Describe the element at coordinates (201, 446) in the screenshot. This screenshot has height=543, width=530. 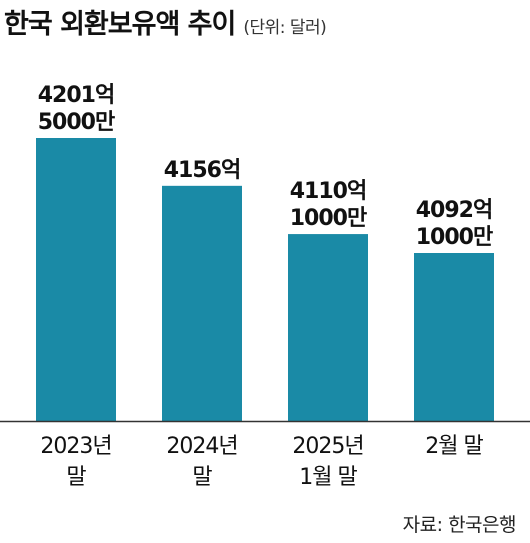
I see `category-label: 2024년` at that location.